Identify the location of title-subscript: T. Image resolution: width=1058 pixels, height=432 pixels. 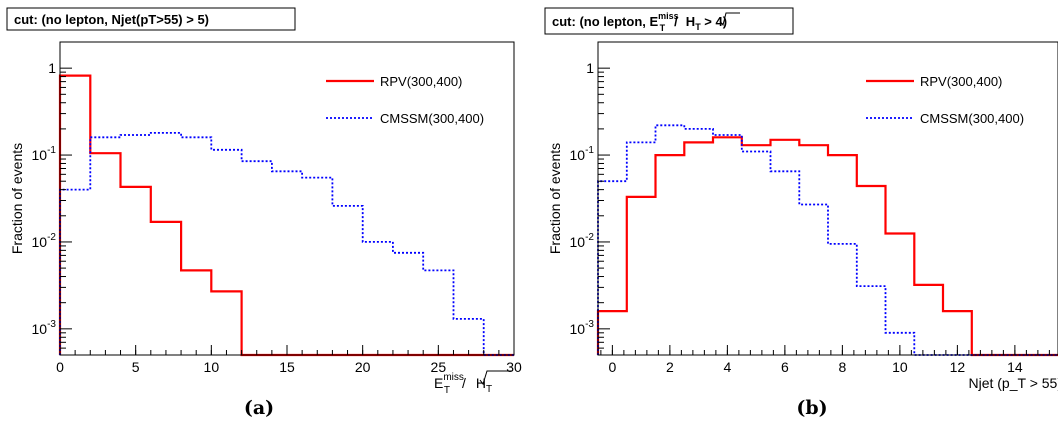
(663, 28).